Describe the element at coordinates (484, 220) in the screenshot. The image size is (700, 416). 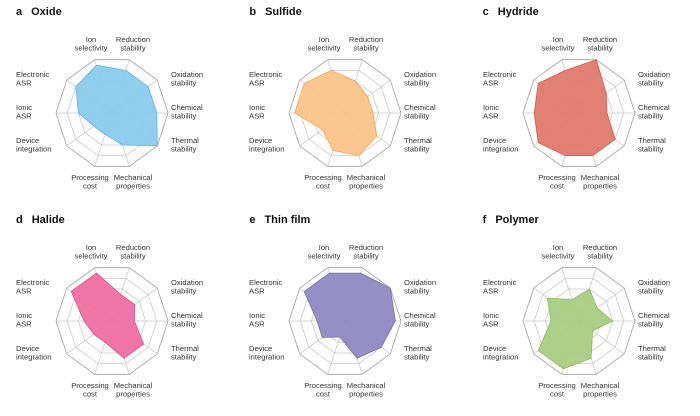
I see `panel-letter: f` at that location.